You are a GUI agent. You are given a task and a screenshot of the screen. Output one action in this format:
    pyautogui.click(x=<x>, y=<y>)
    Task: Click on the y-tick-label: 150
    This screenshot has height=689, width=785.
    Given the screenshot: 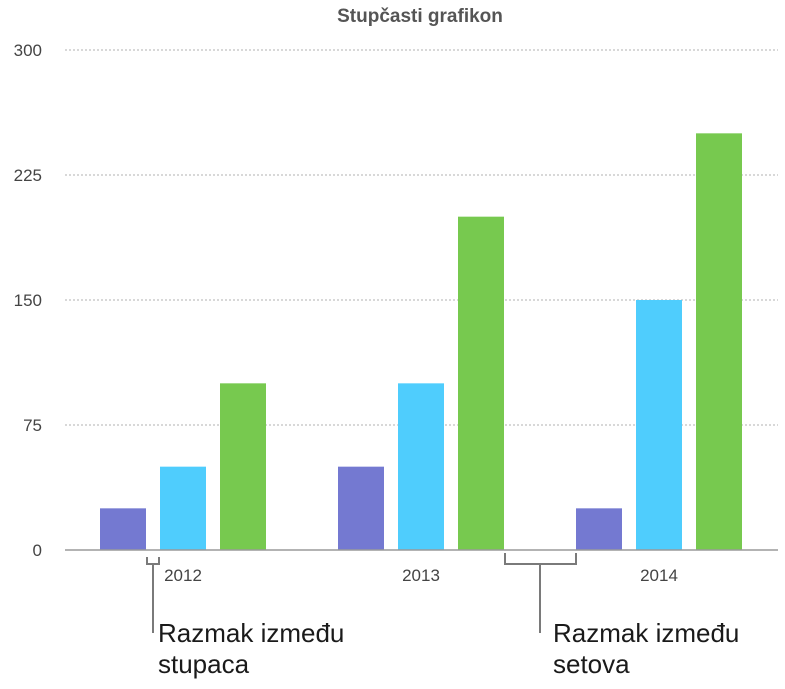 What is the action you would take?
    pyautogui.click(x=28, y=300)
    